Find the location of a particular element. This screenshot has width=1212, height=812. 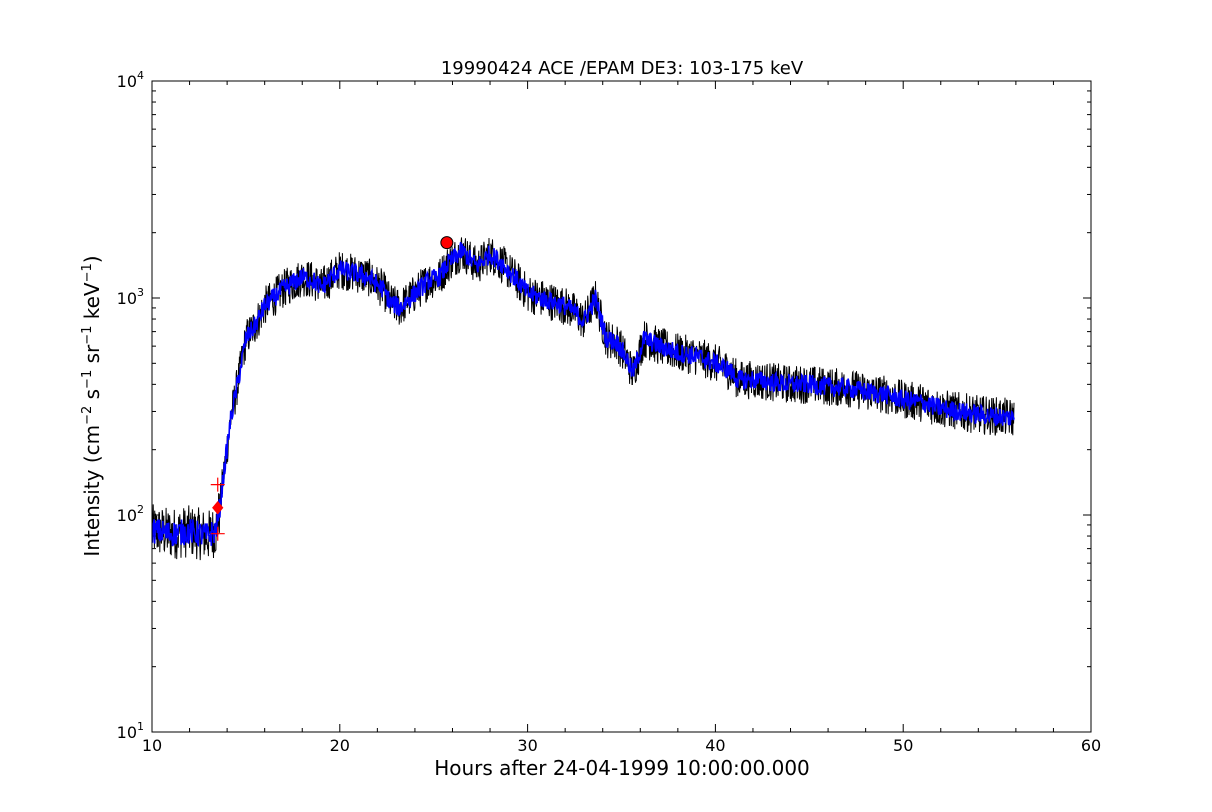

y-tick-label: 10⁴ is located at coordinates (130, 80).